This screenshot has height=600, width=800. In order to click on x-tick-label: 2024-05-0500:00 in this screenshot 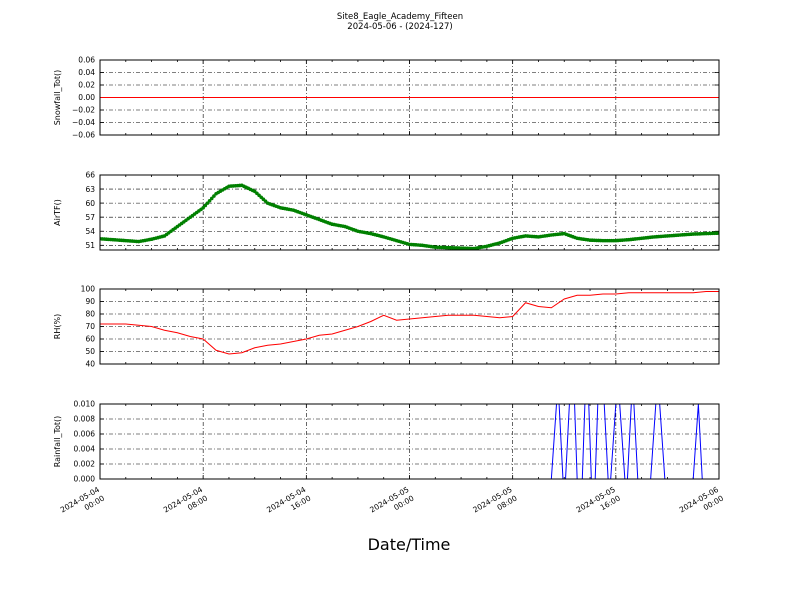, I will do `click(391, 504)`.